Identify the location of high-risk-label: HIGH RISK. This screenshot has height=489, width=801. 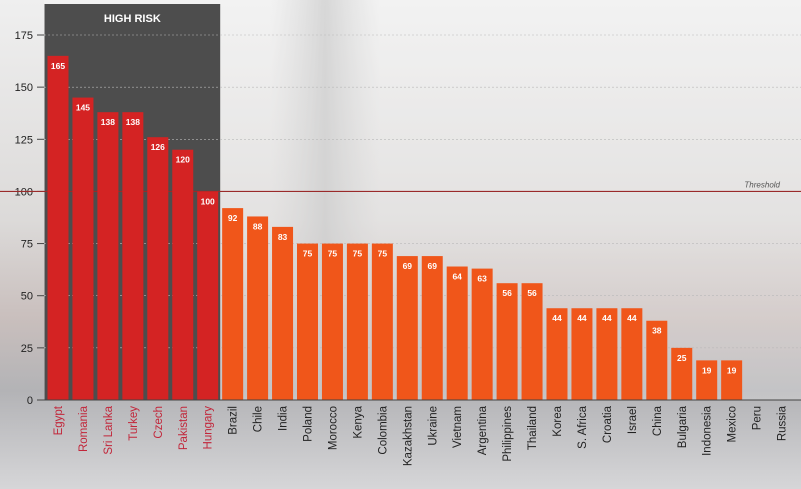
(132, 19).